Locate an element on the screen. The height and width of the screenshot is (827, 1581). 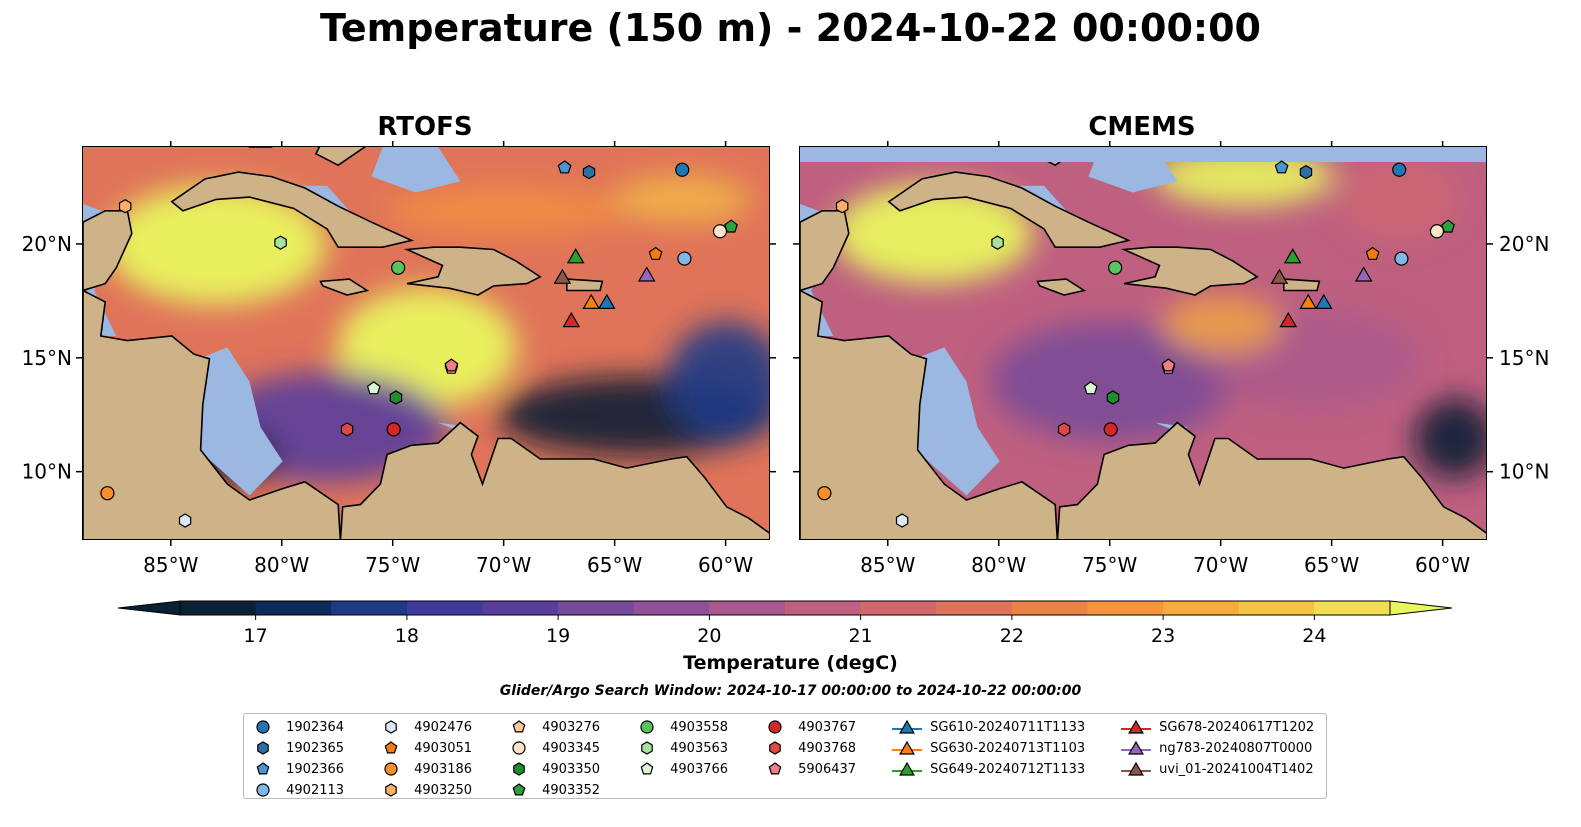
legend-item: 1902364 is located at coordinates (299, 727).